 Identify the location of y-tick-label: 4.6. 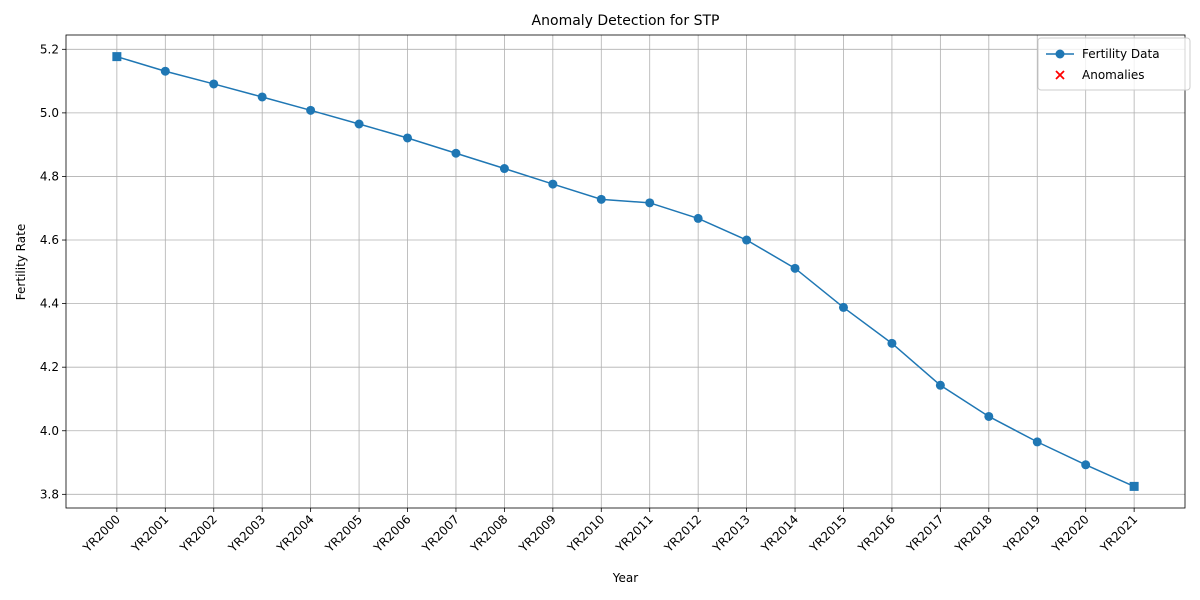
(49, 240).